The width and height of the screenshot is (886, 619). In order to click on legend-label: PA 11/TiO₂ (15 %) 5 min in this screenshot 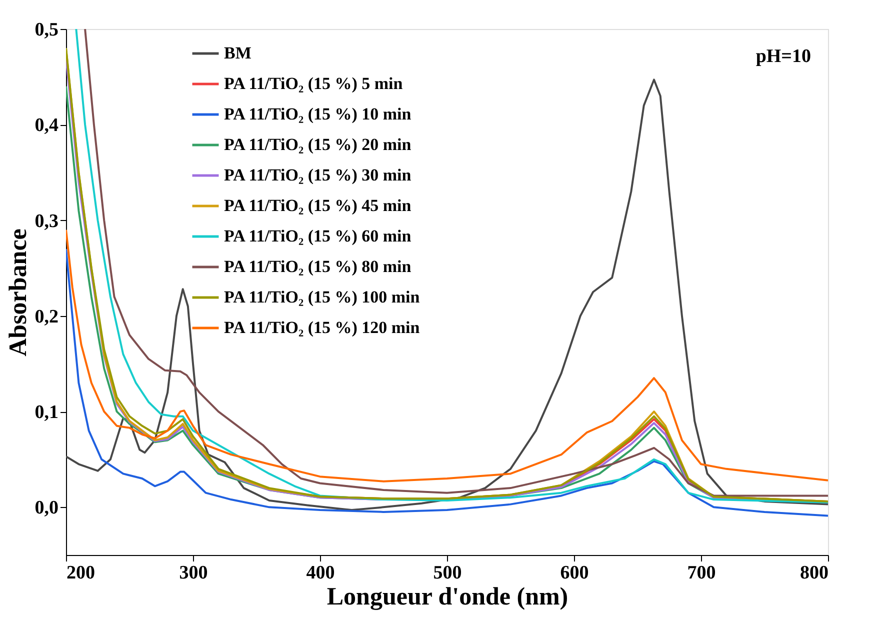, I will do `click(314, 83)`.